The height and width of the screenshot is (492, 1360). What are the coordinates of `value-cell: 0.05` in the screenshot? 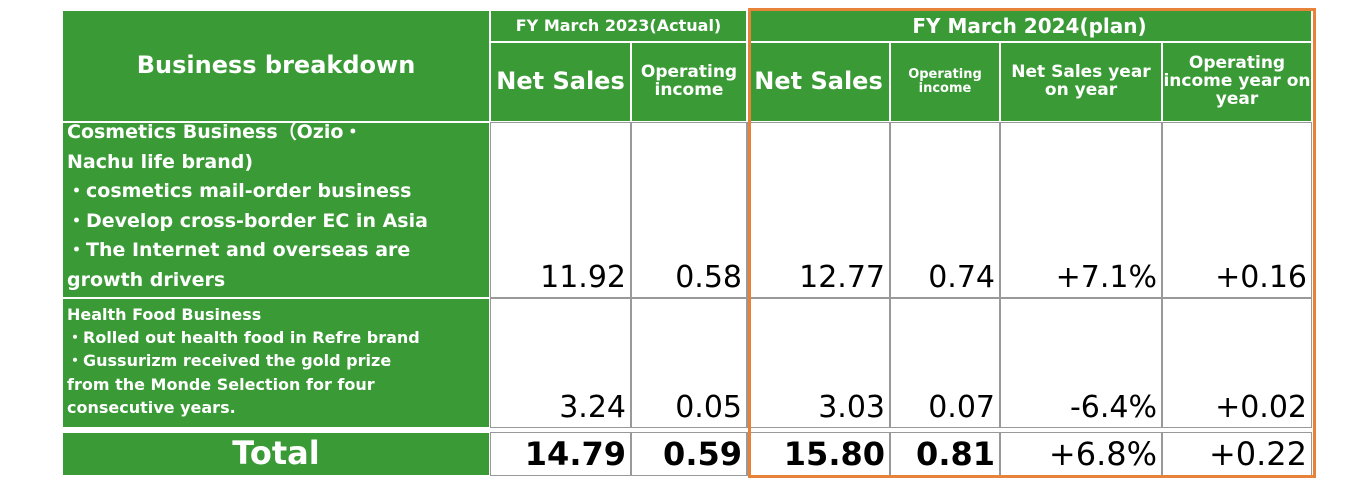 It's located at (689, 363).